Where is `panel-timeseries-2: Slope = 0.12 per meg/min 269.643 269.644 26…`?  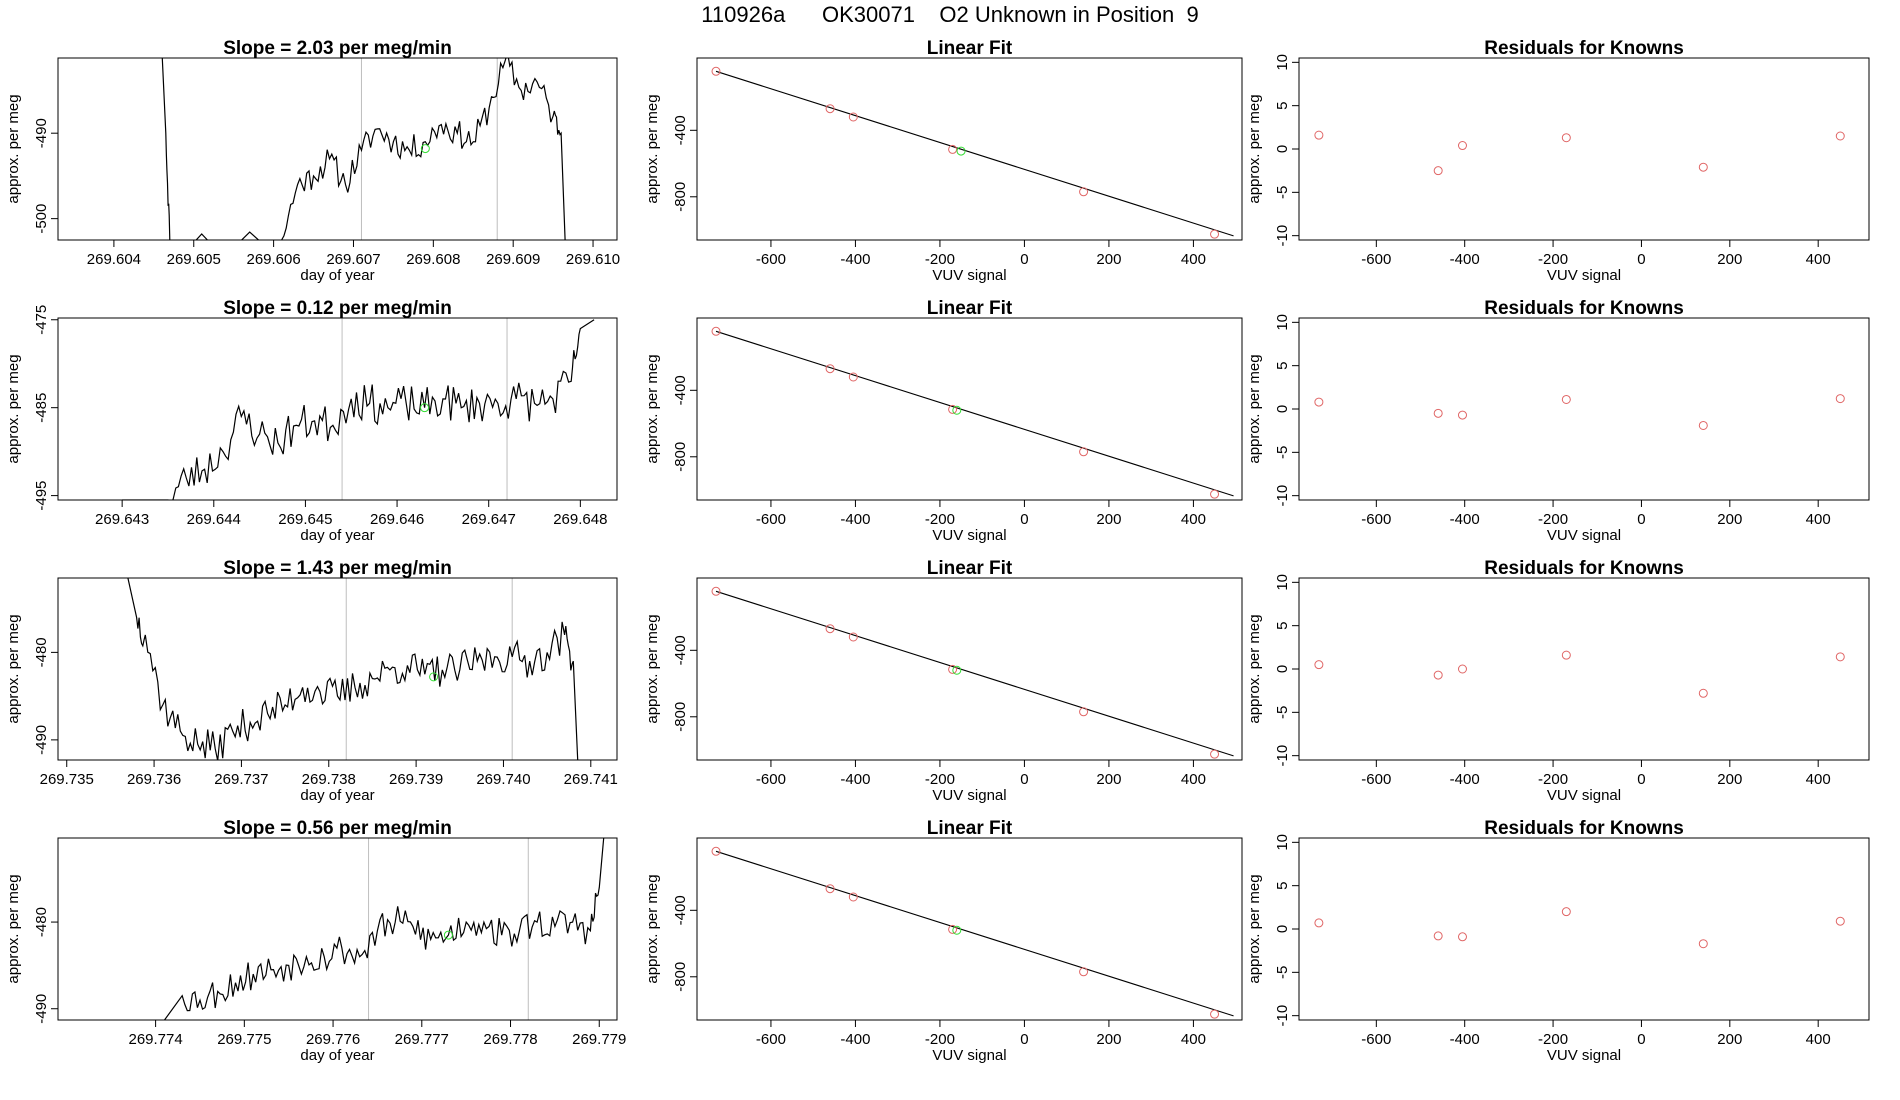 panel-timeseries-2: Slope = 0.12 per meg/min 269.643 269.644 26… is located at coordinates (311, 421).